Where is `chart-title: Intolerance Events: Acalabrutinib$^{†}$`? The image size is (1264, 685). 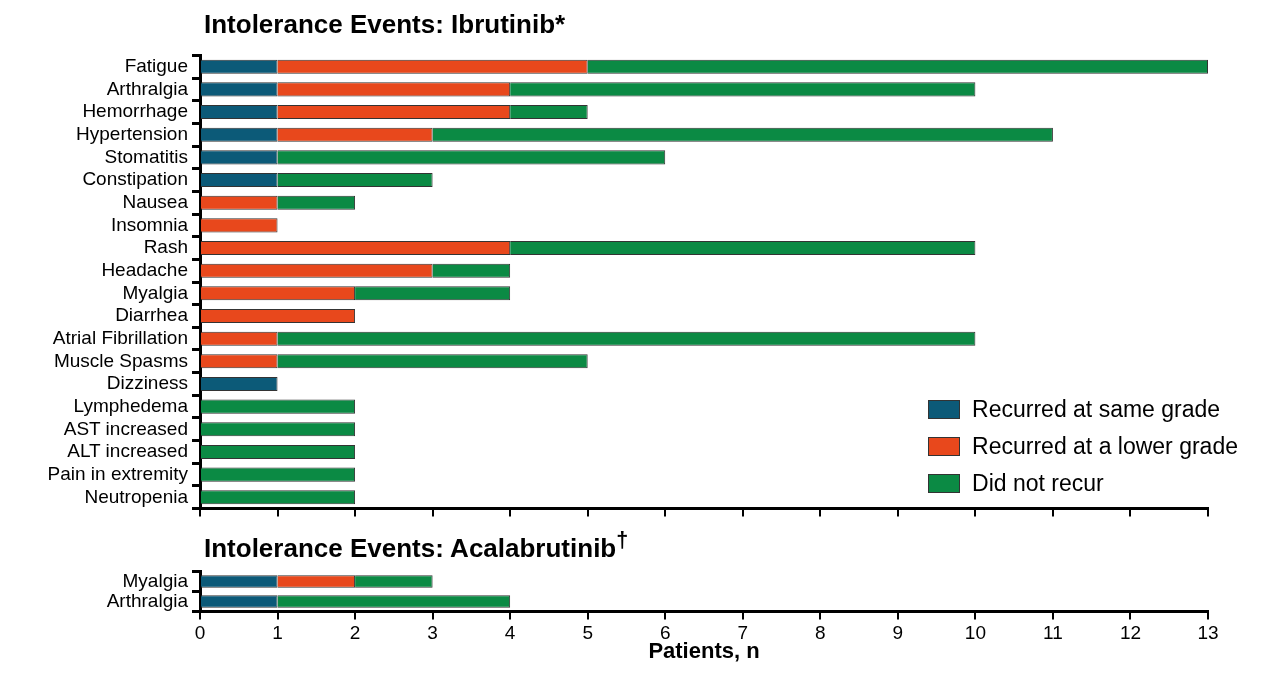
chart-title: Intolerance Events: Acalabrutinib$^{†}$ is located at coordinates (417, 544).